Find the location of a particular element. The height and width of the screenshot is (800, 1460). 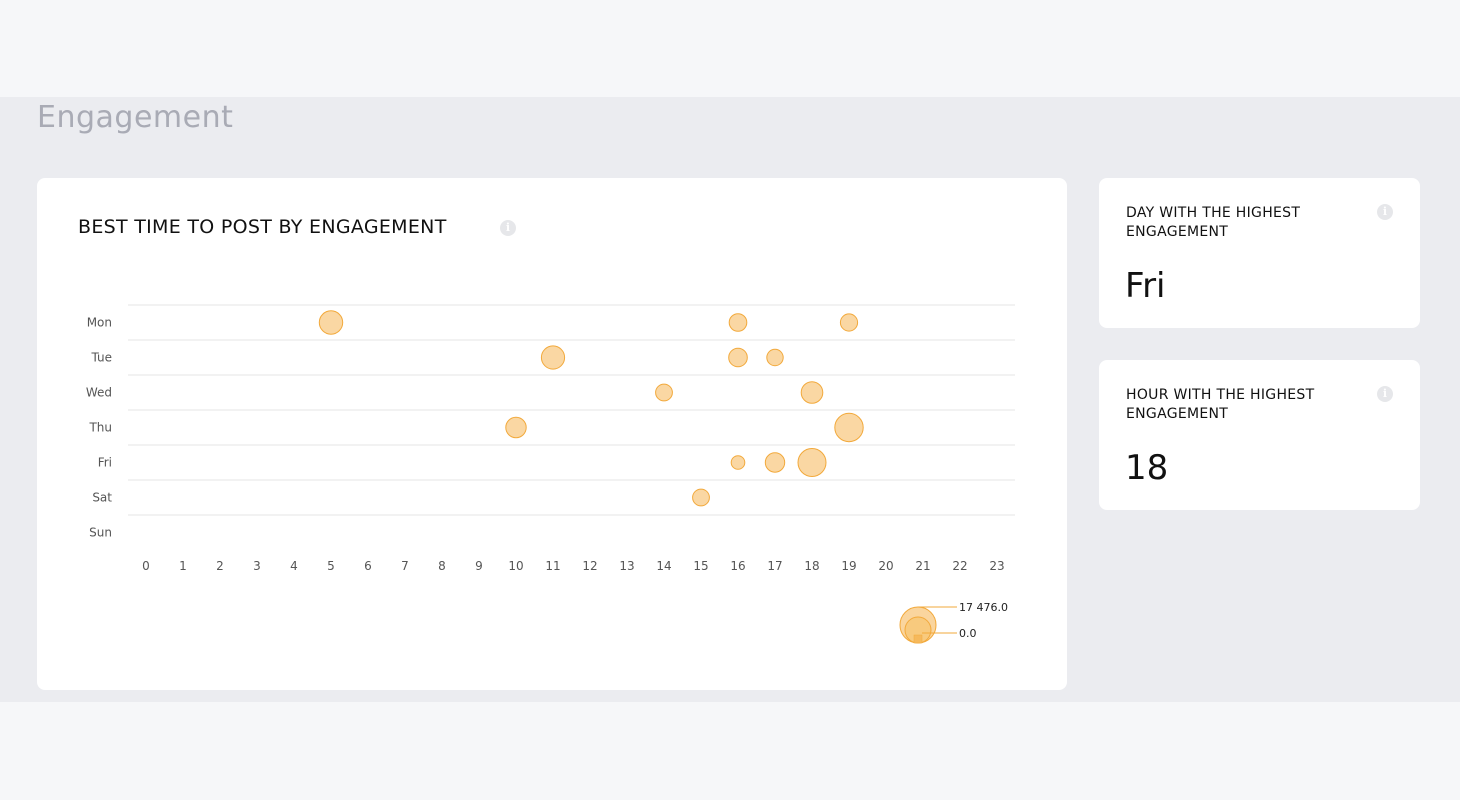

x-tick-label: 10 is located at coordinates (515, 566).